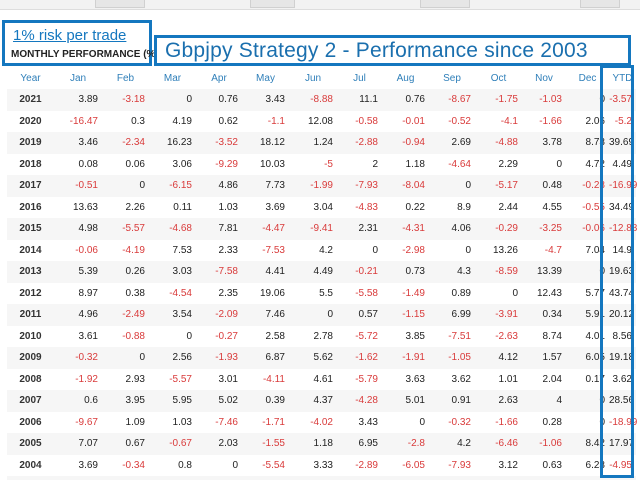  What do you see at coordinates (595, 379) in the screenshot?
I see `month-cell: 0.17` at bounding box center [595, 379].